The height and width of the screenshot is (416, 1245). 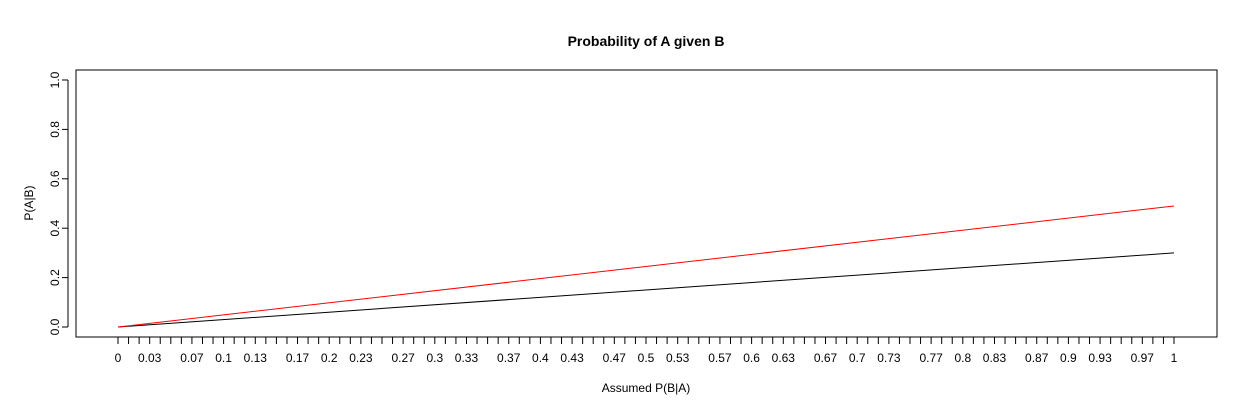 I want to click on y-tick-label: 0.6, so click(x=55, y=178).